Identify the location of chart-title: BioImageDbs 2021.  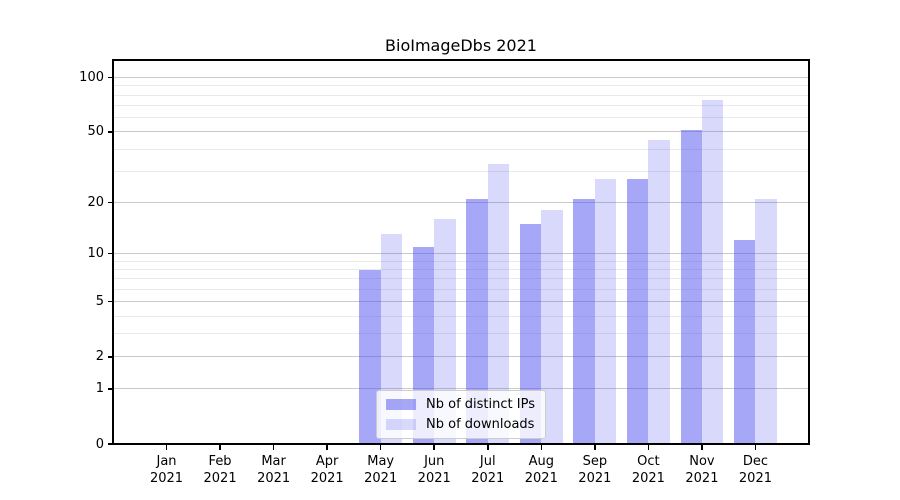
(461, 45).